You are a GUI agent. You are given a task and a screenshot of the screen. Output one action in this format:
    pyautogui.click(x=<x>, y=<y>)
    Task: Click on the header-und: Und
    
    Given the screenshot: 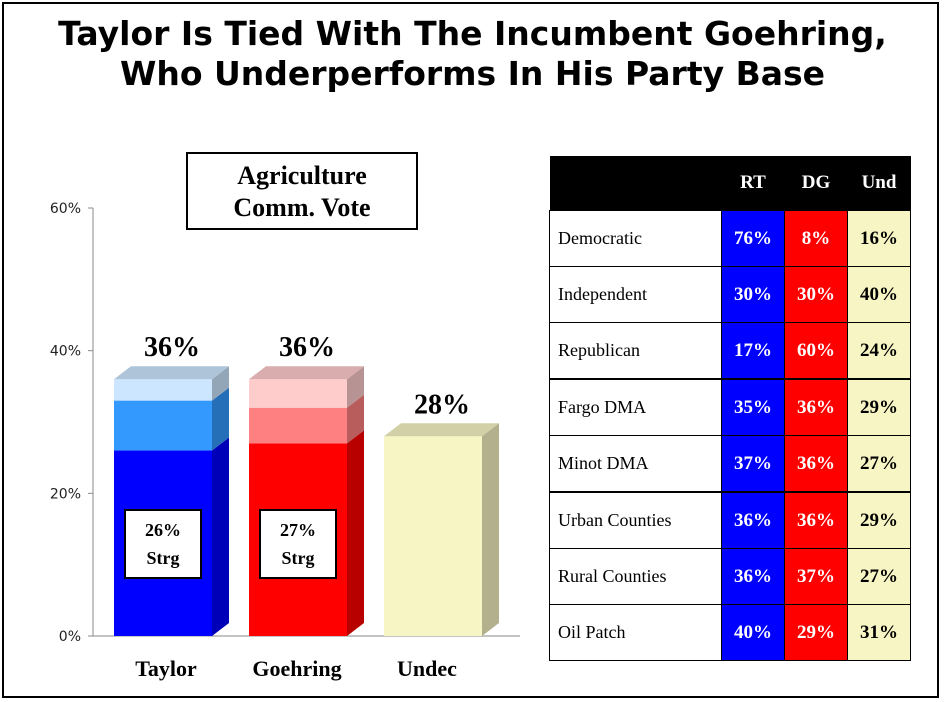 What is the action you would take?
    pyautogui.click(x=879, y=183)
    